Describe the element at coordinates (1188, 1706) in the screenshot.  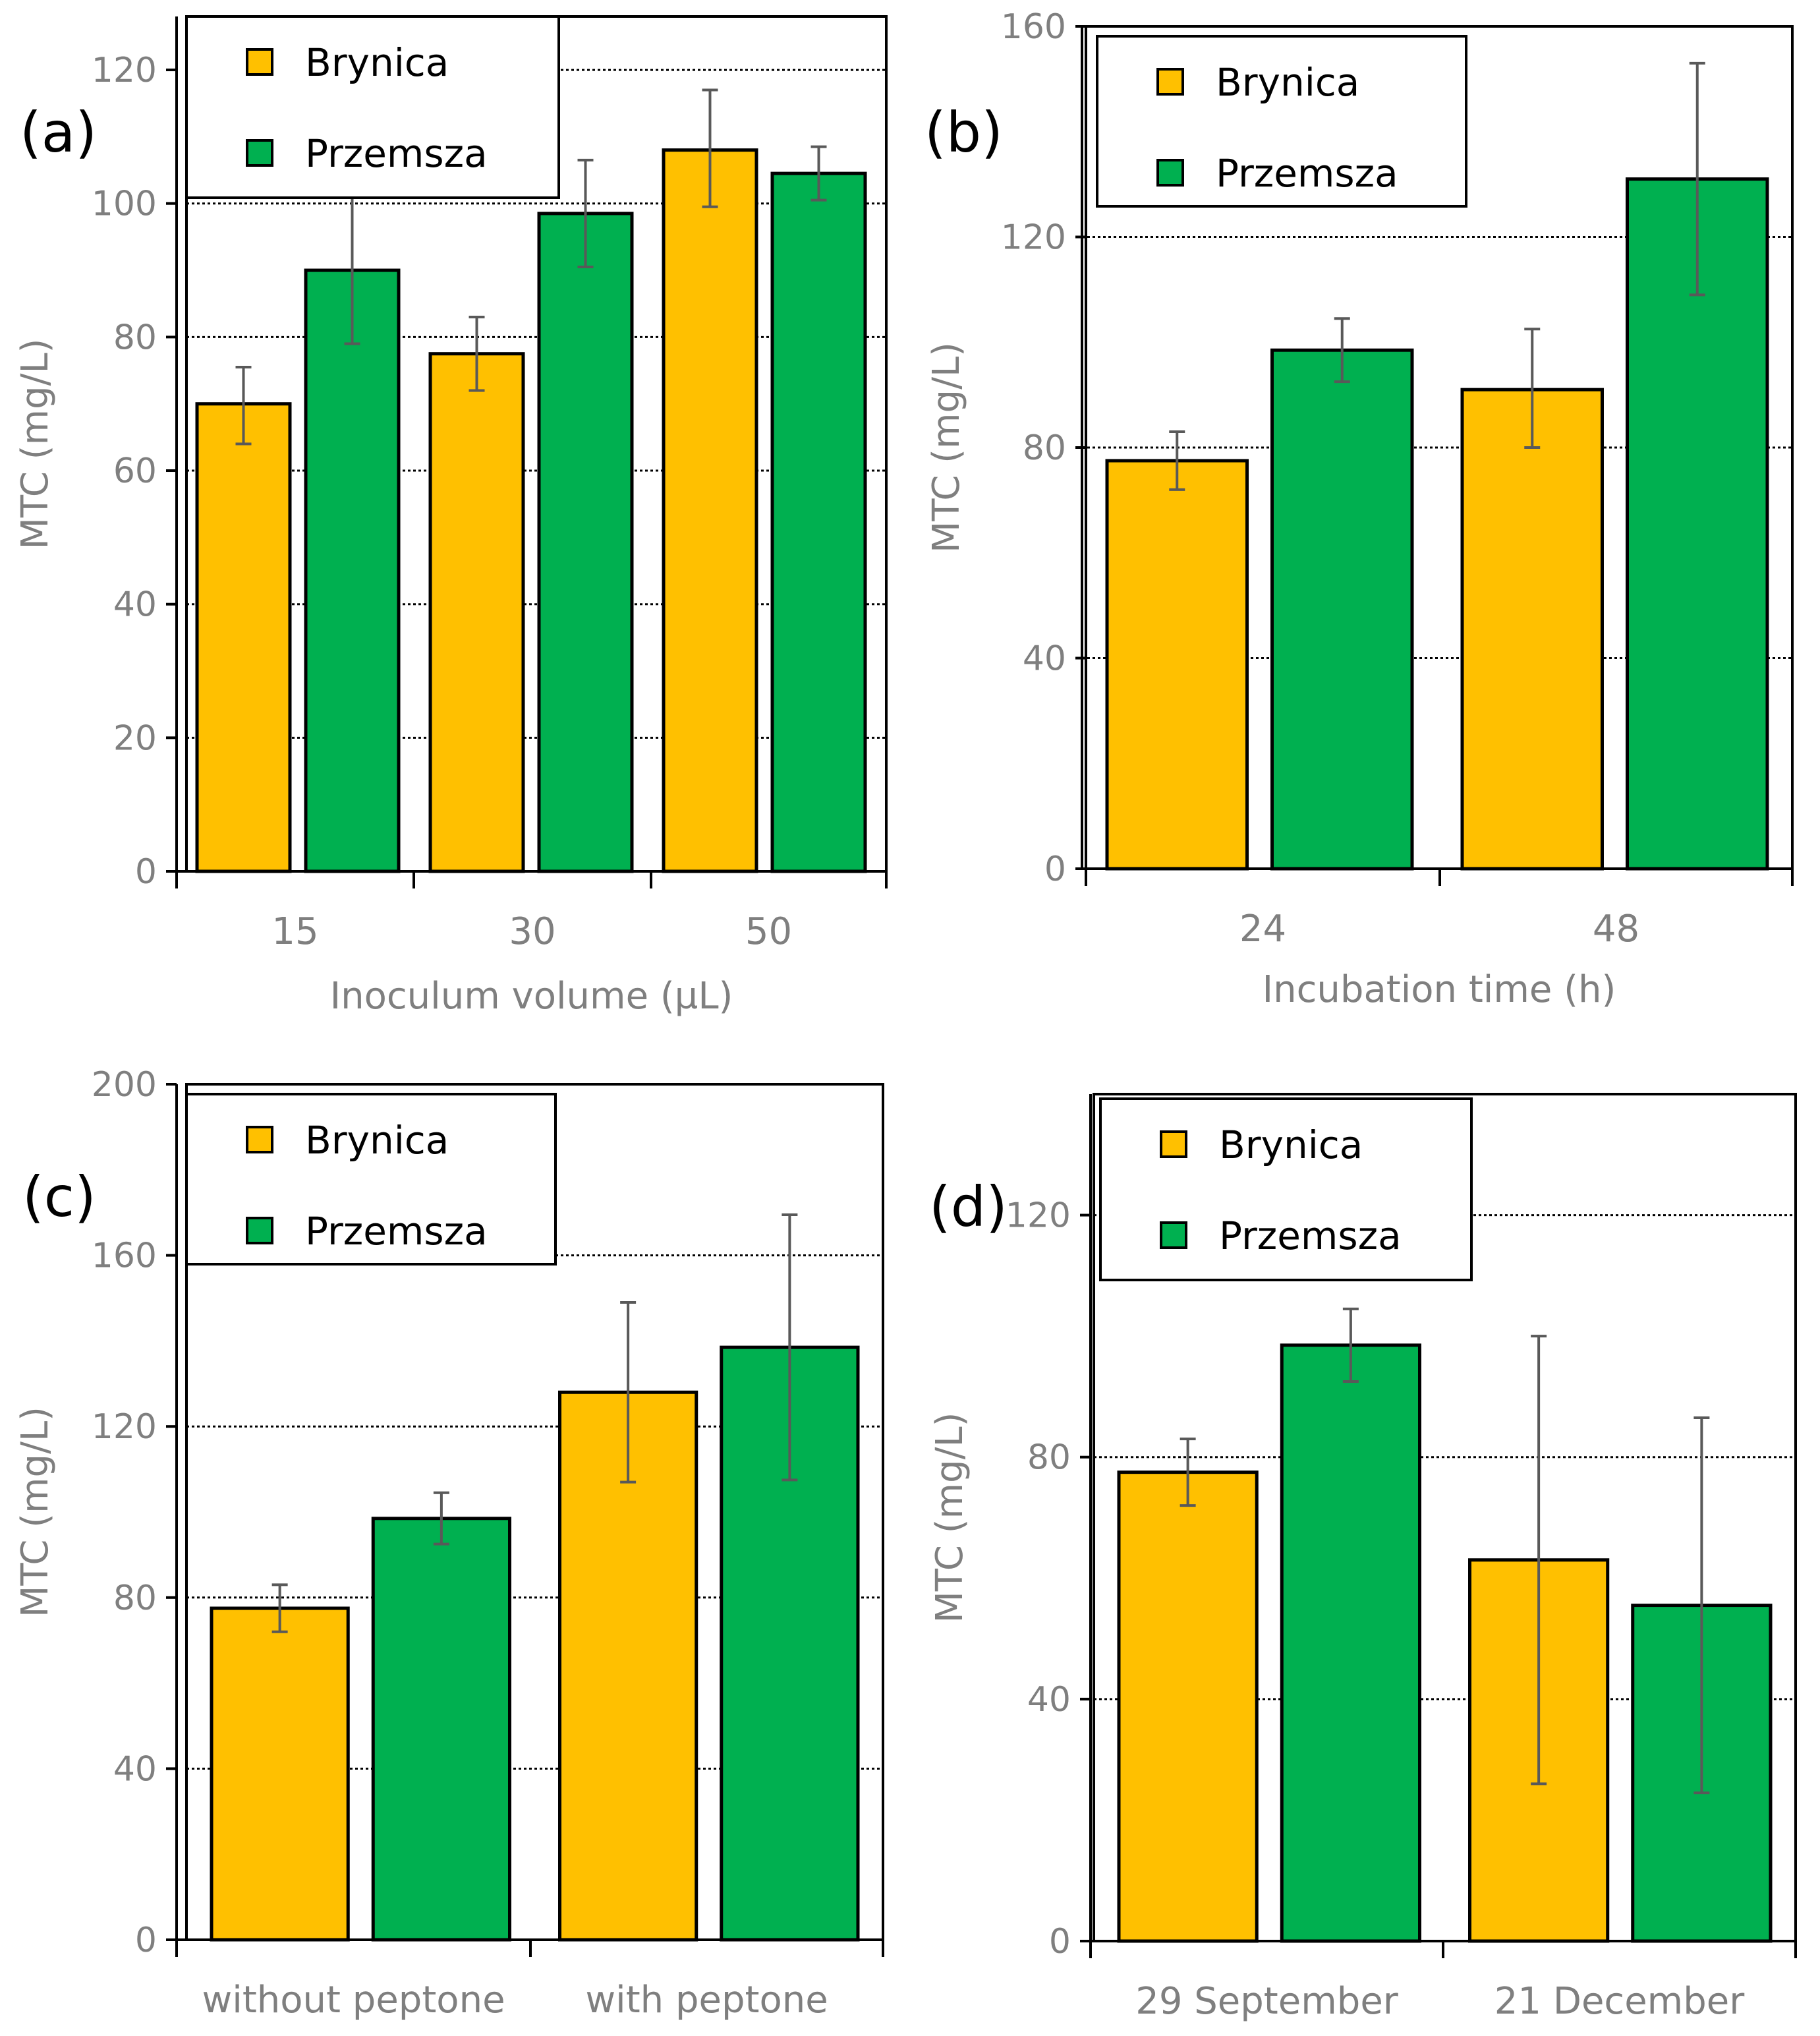
I see `bar-brynica-29-september` at that location.